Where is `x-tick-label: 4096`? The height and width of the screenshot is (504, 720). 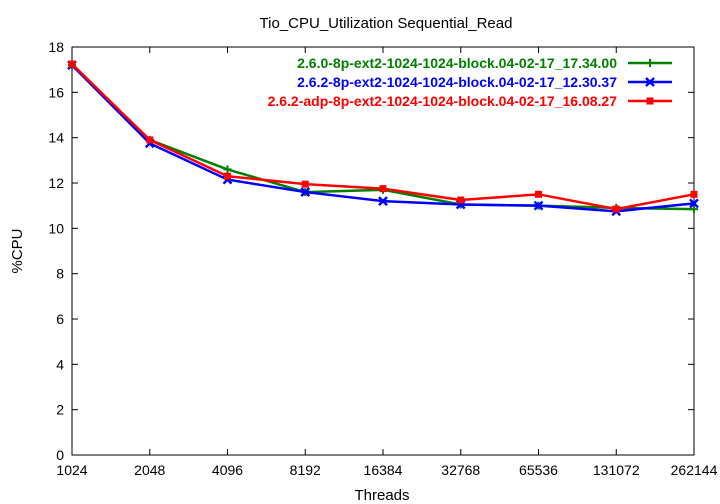 x-tick-label: 4096 is located at coordinates (227, 470).